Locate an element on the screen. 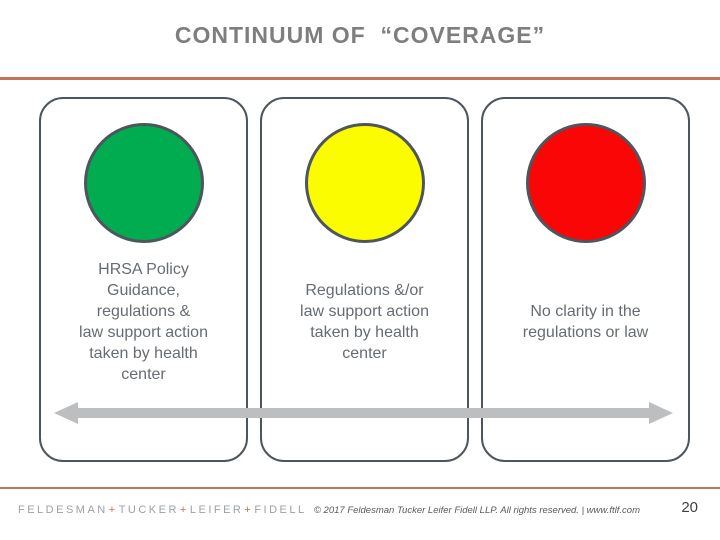 This screenshot has height=540, width=720. card-red-label: No clarity in the regulations or law is located at coordinates (585, 321).